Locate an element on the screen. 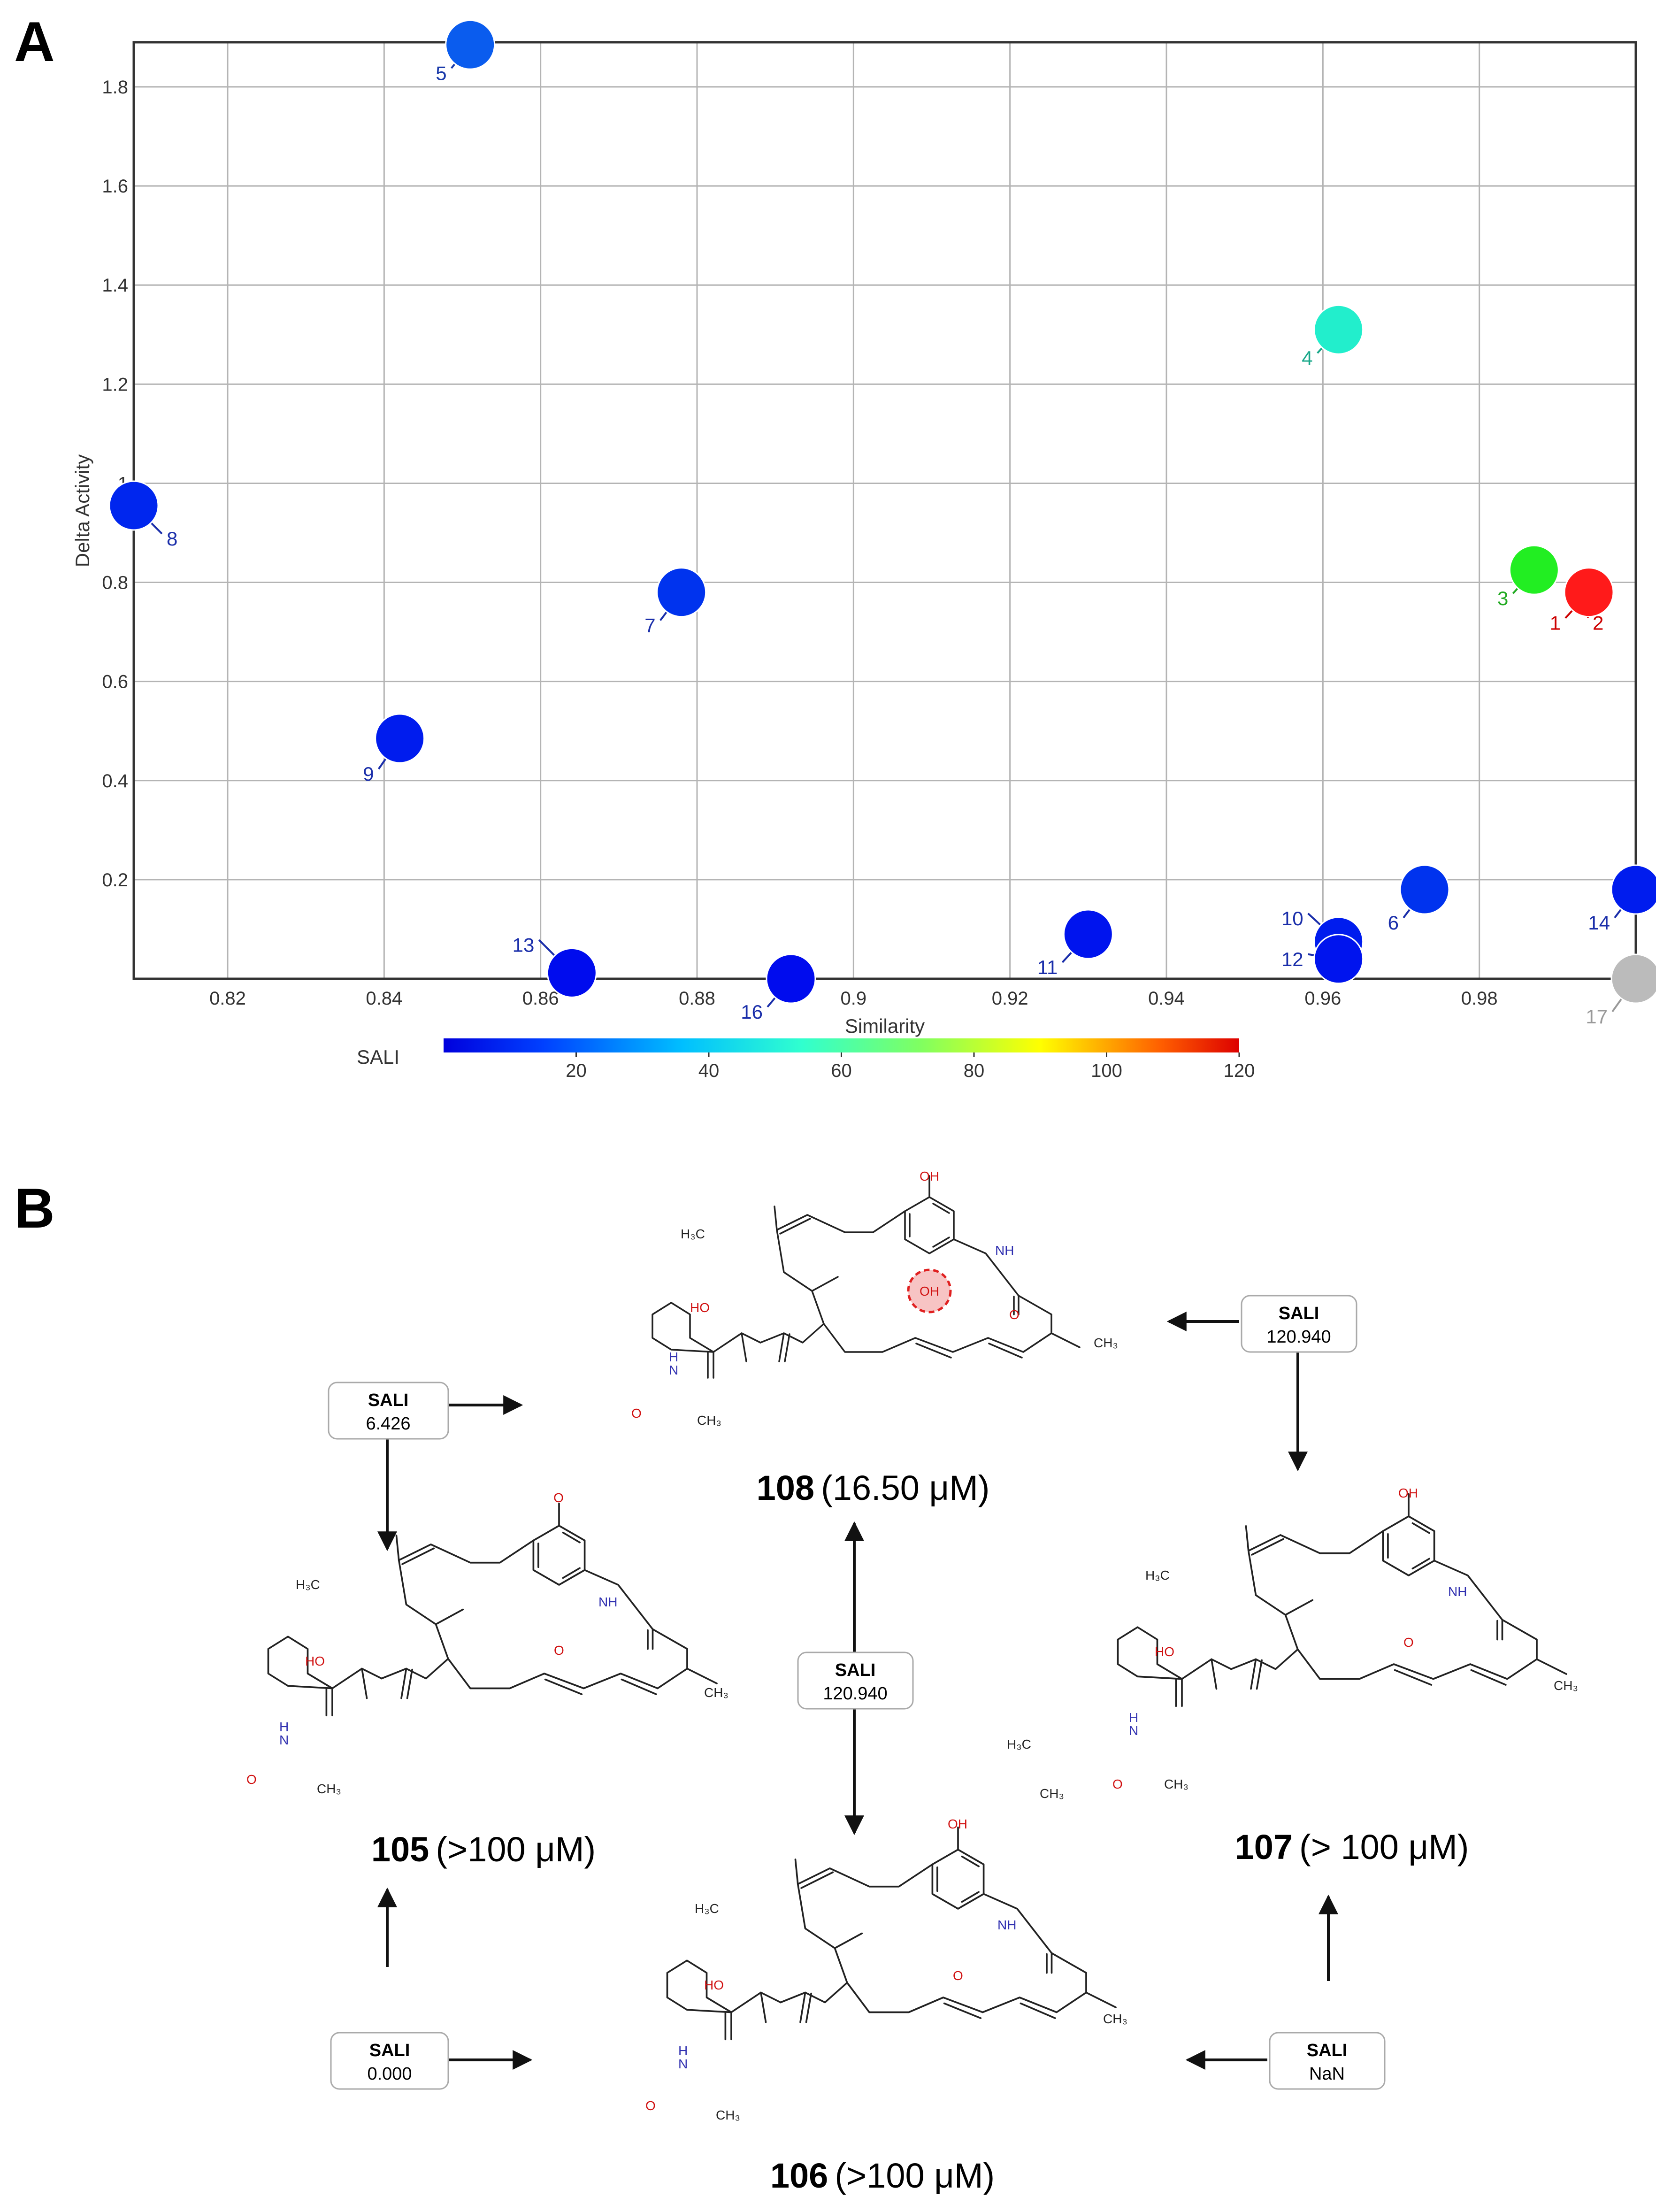 This screenshot has width=1656, height=2212. structure-105: O NH H₃C HO O CH₃ H N O CH₃ 105 (>100 μM) is located at coordinates (487, 1679).